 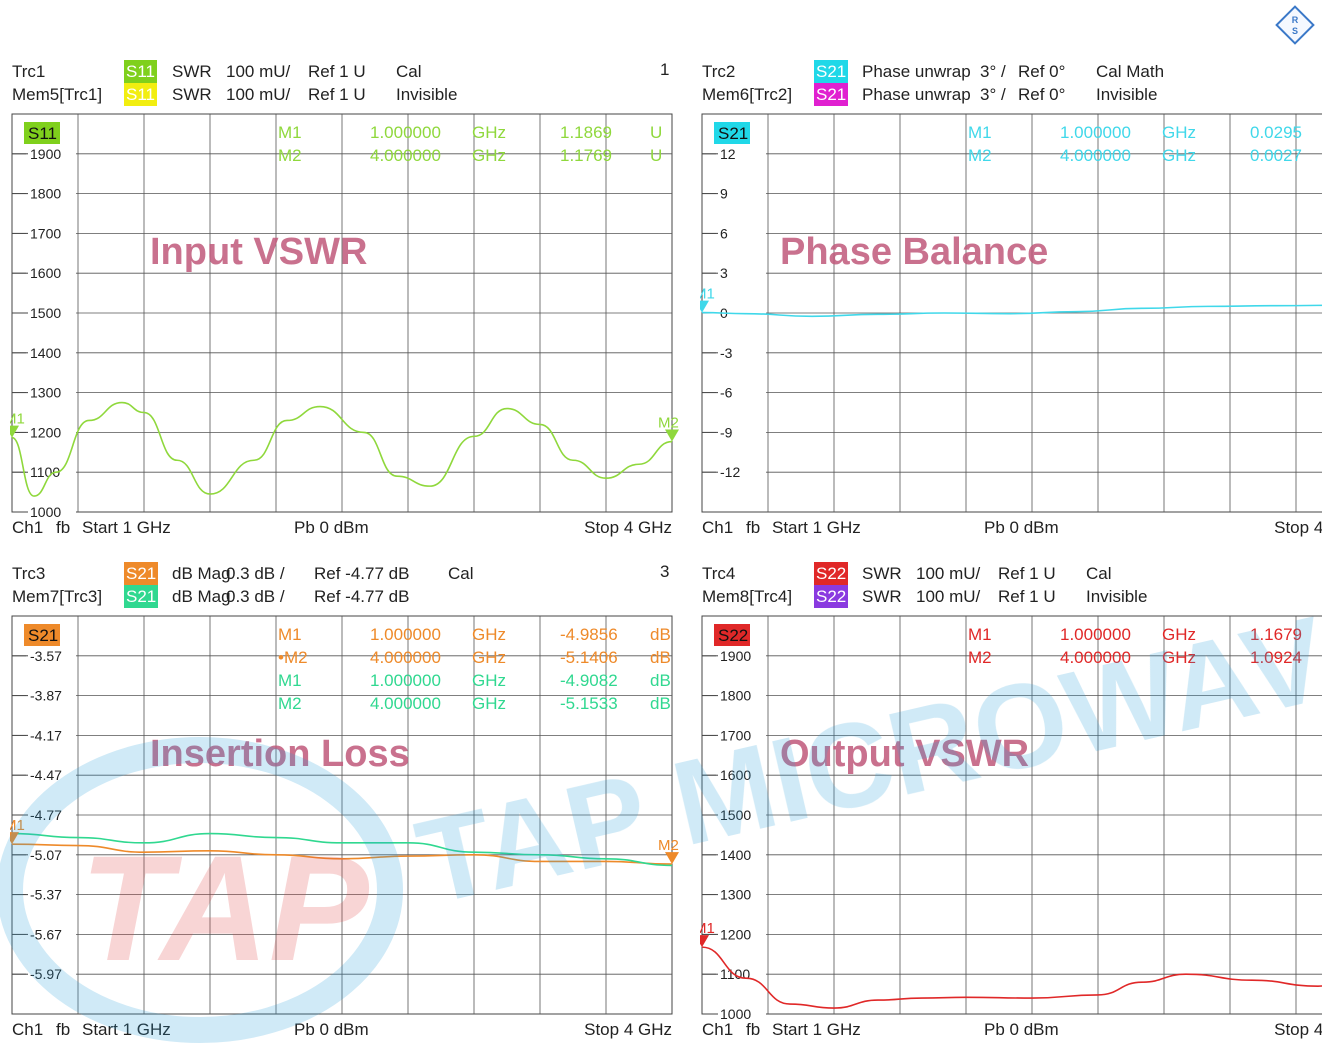 What do you see at coordinates (17, 424) in the screenshot?
I see `marker-m1-triangle: M1` at bounding box center [17, 424].